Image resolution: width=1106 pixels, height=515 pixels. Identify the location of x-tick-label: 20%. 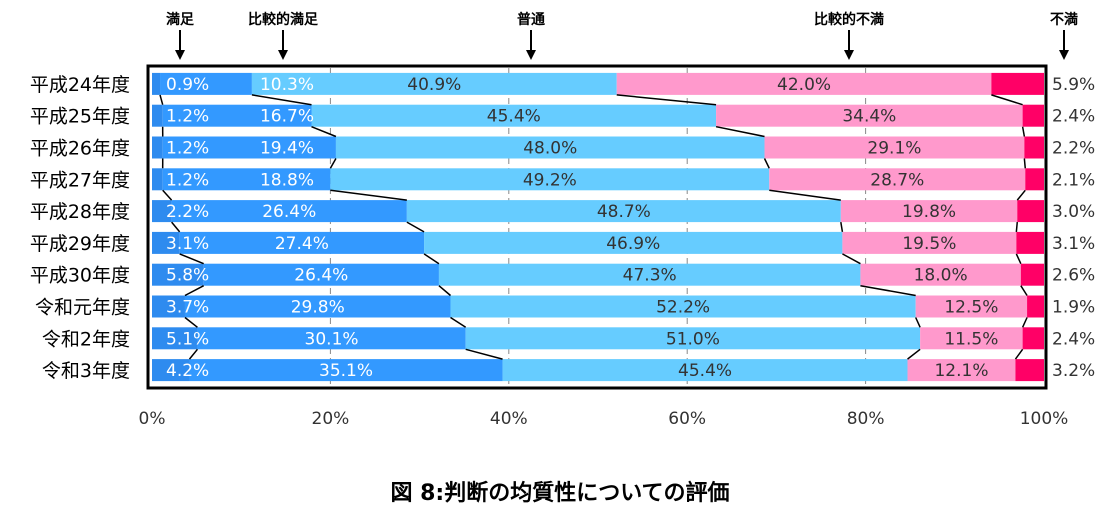
(331, 419).